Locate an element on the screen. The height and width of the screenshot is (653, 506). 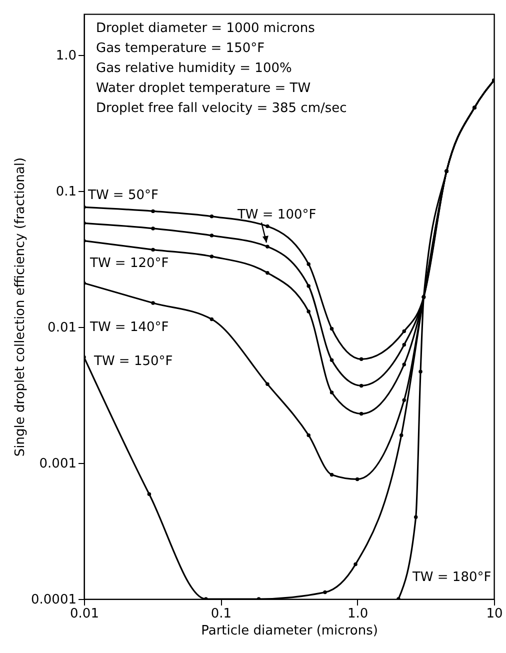
series-label: TW = 50°F is located at coordinates (122, 196).